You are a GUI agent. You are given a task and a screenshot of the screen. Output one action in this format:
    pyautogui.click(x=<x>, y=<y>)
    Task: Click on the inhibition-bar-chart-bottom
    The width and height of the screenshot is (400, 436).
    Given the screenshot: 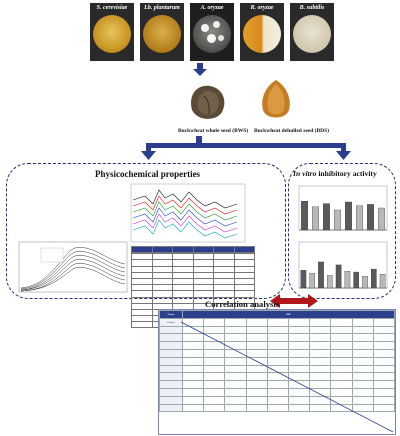 What is the action you would take?
    pyautogui.click(x=343, y=265)
    